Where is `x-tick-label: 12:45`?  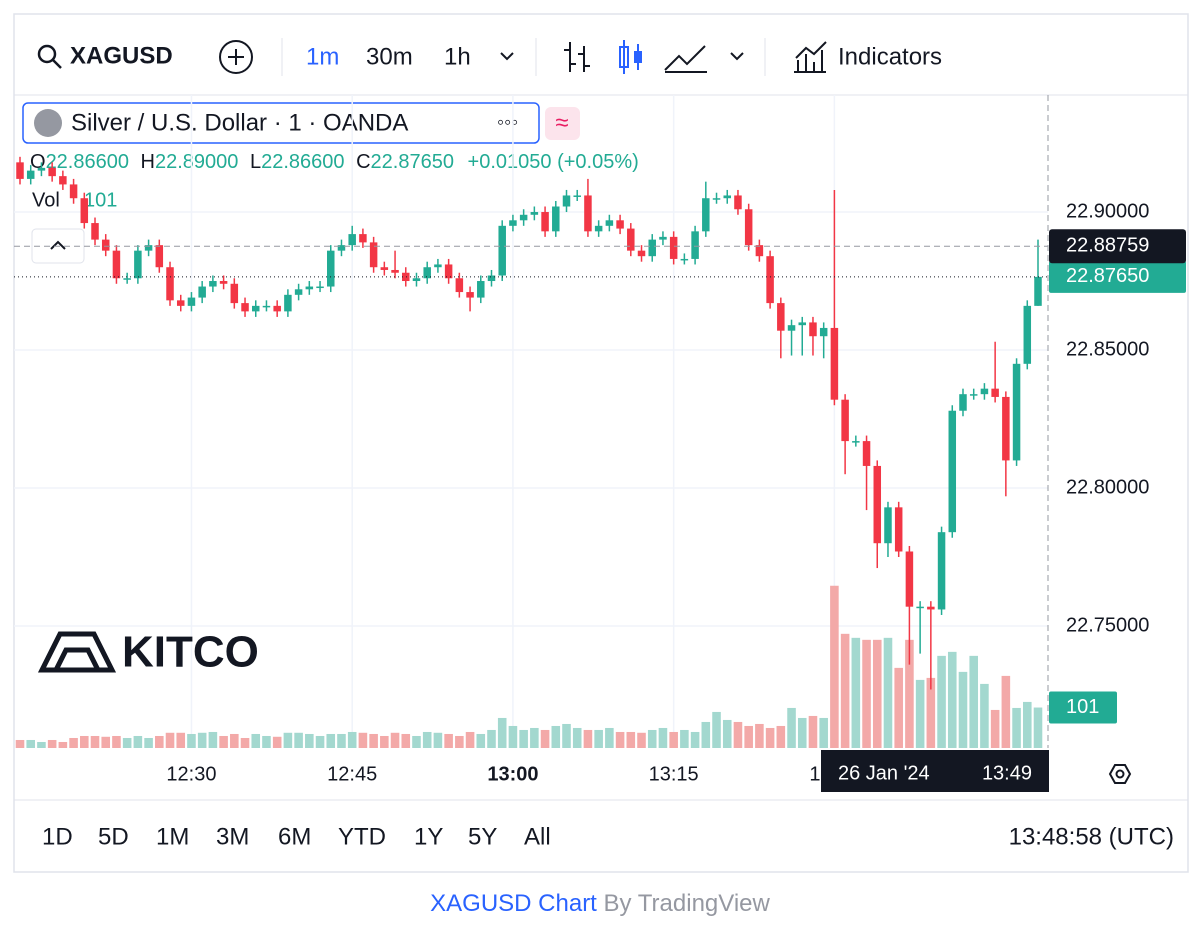 x-tick-label: 12:45 is located at coordinates (352, 774).